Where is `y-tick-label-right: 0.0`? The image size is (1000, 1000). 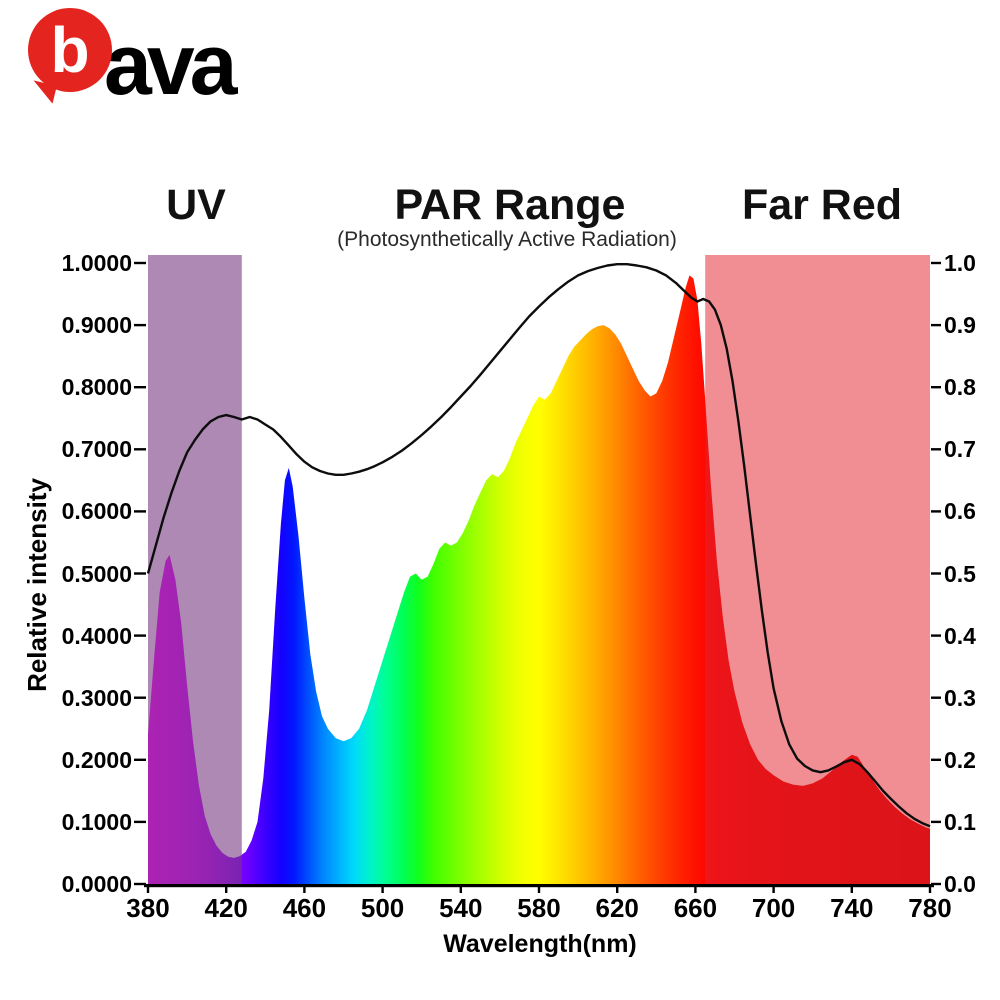 y-tick-label-right: 0.0 is located at coordinates (960, 884).